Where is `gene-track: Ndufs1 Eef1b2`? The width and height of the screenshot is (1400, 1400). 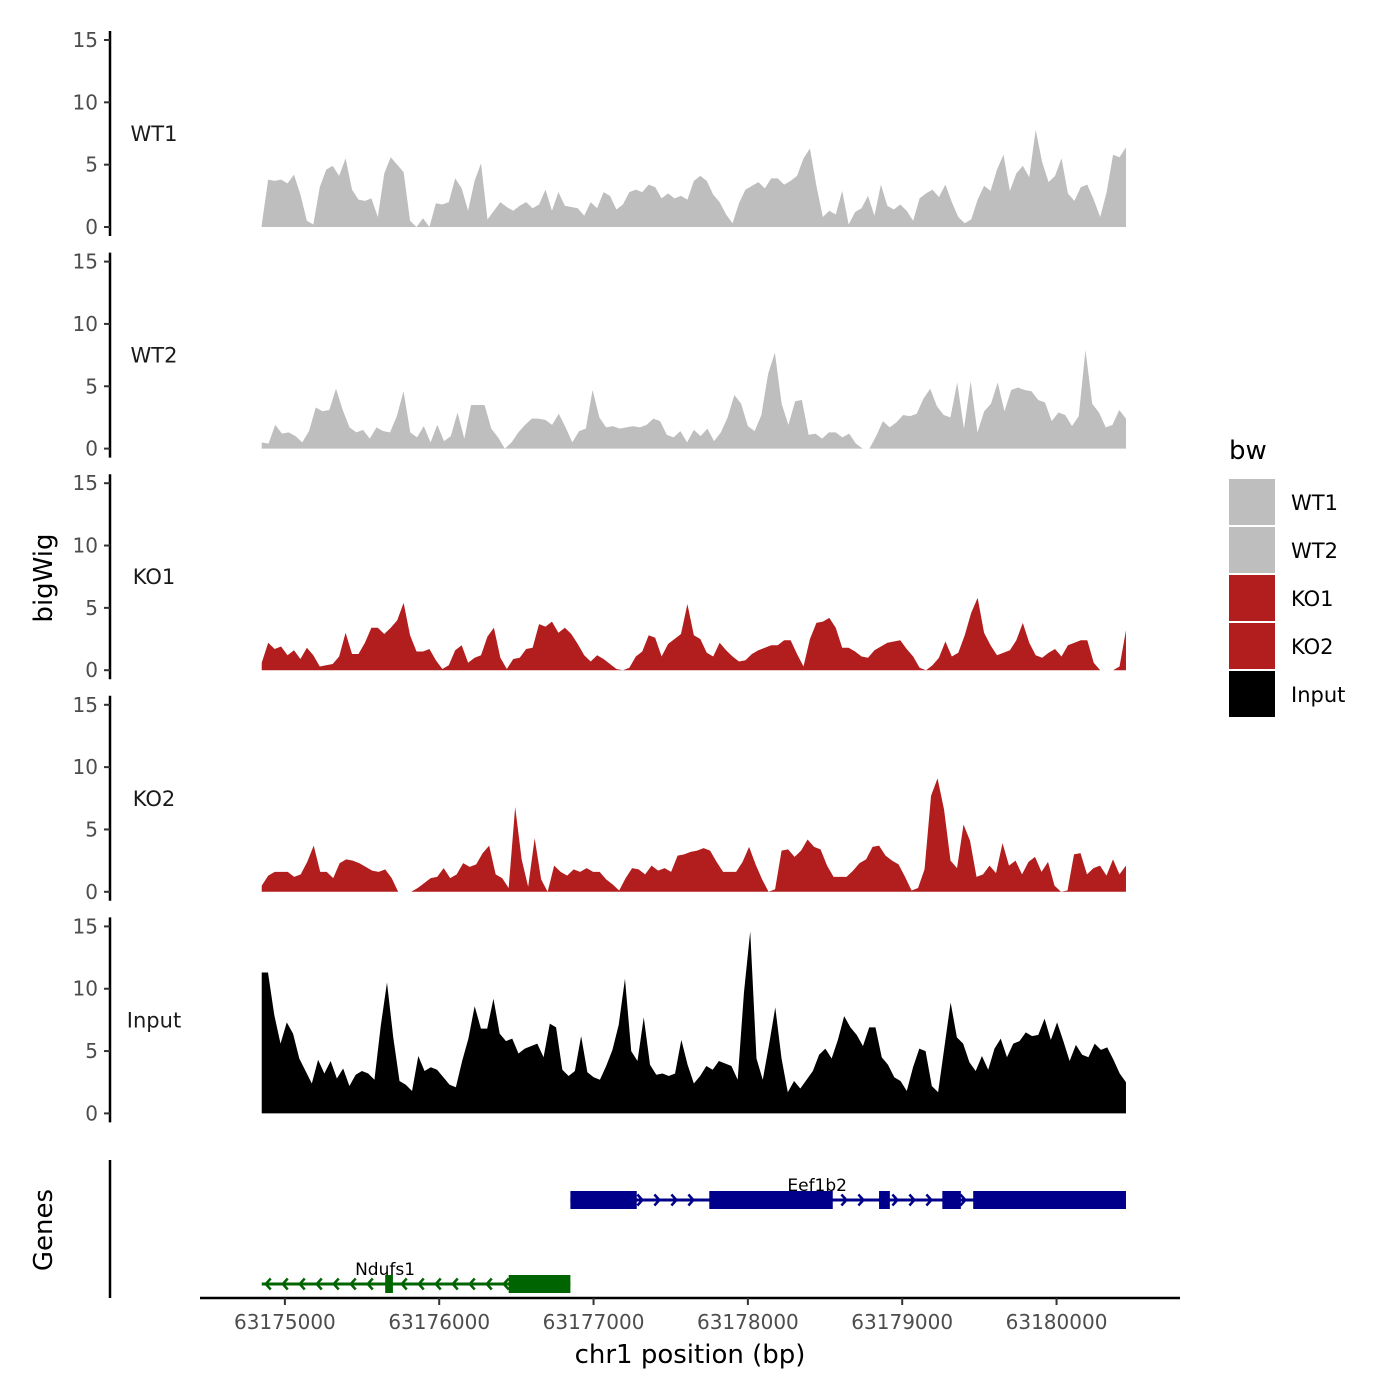
gene-track: Ndufs1 Eef1b2 is located at coordinates (617, 1229).